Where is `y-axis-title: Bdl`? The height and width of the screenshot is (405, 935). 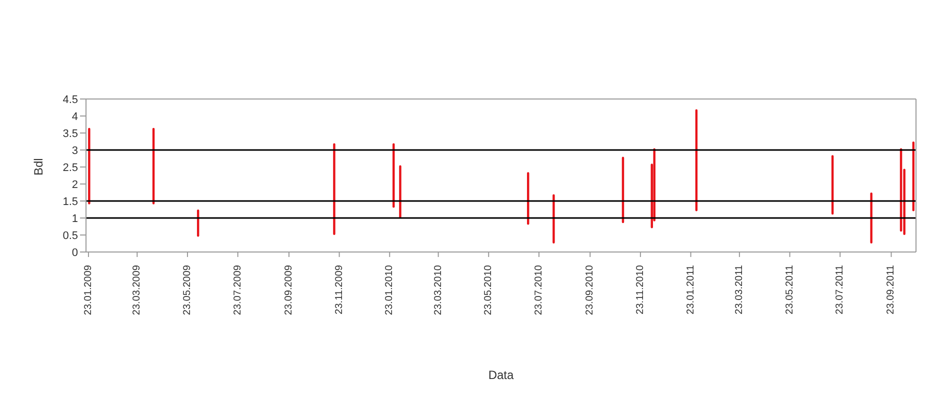 y-axis-title: Bdl is located at coordinates (38, 167).